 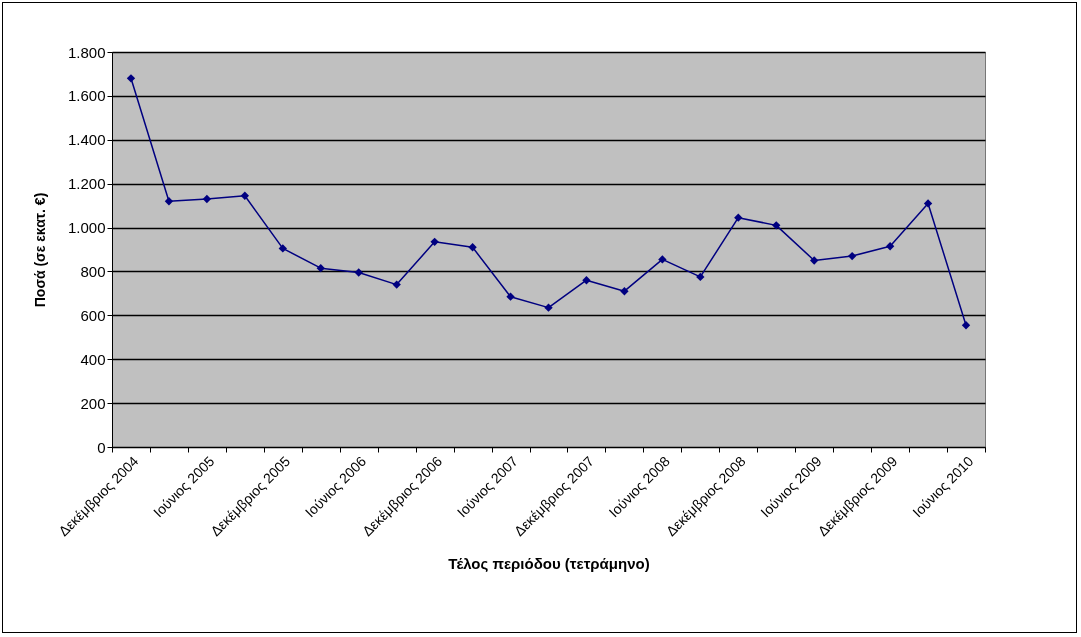 What do you see at coordinates (93, 315) in the screenshot?
I see `y-tick-label: 600` at bounding box center [93, 315].